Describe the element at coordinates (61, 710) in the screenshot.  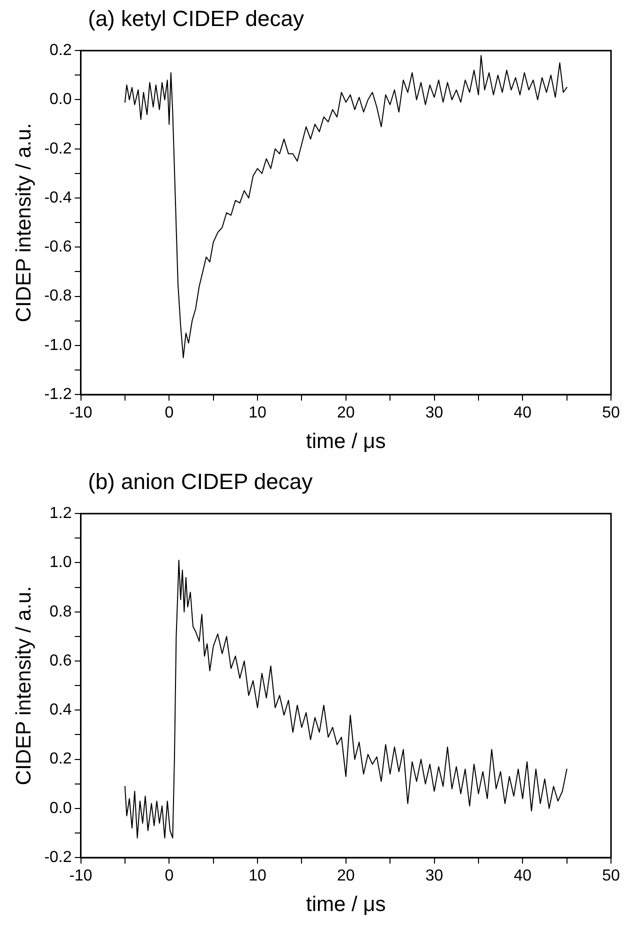
I see `y-tick-label: 0.4` at that location.